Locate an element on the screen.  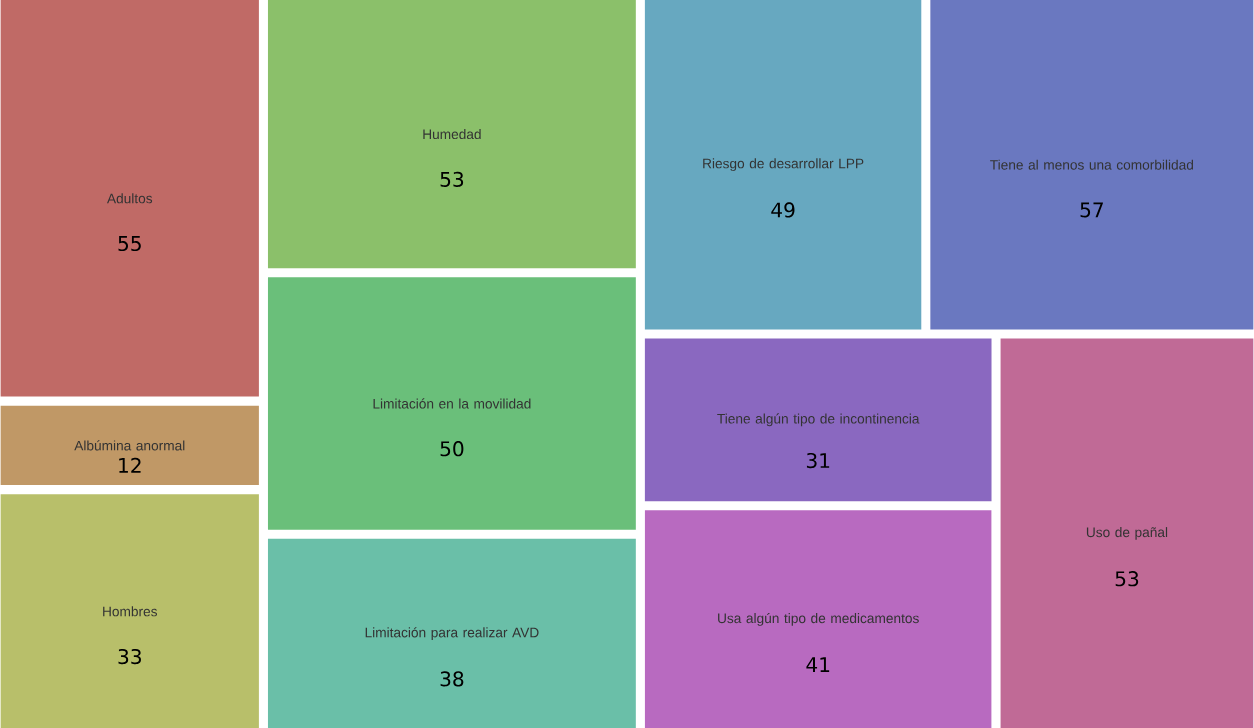
category-label: Hombres is located at coordinates (130, 611).